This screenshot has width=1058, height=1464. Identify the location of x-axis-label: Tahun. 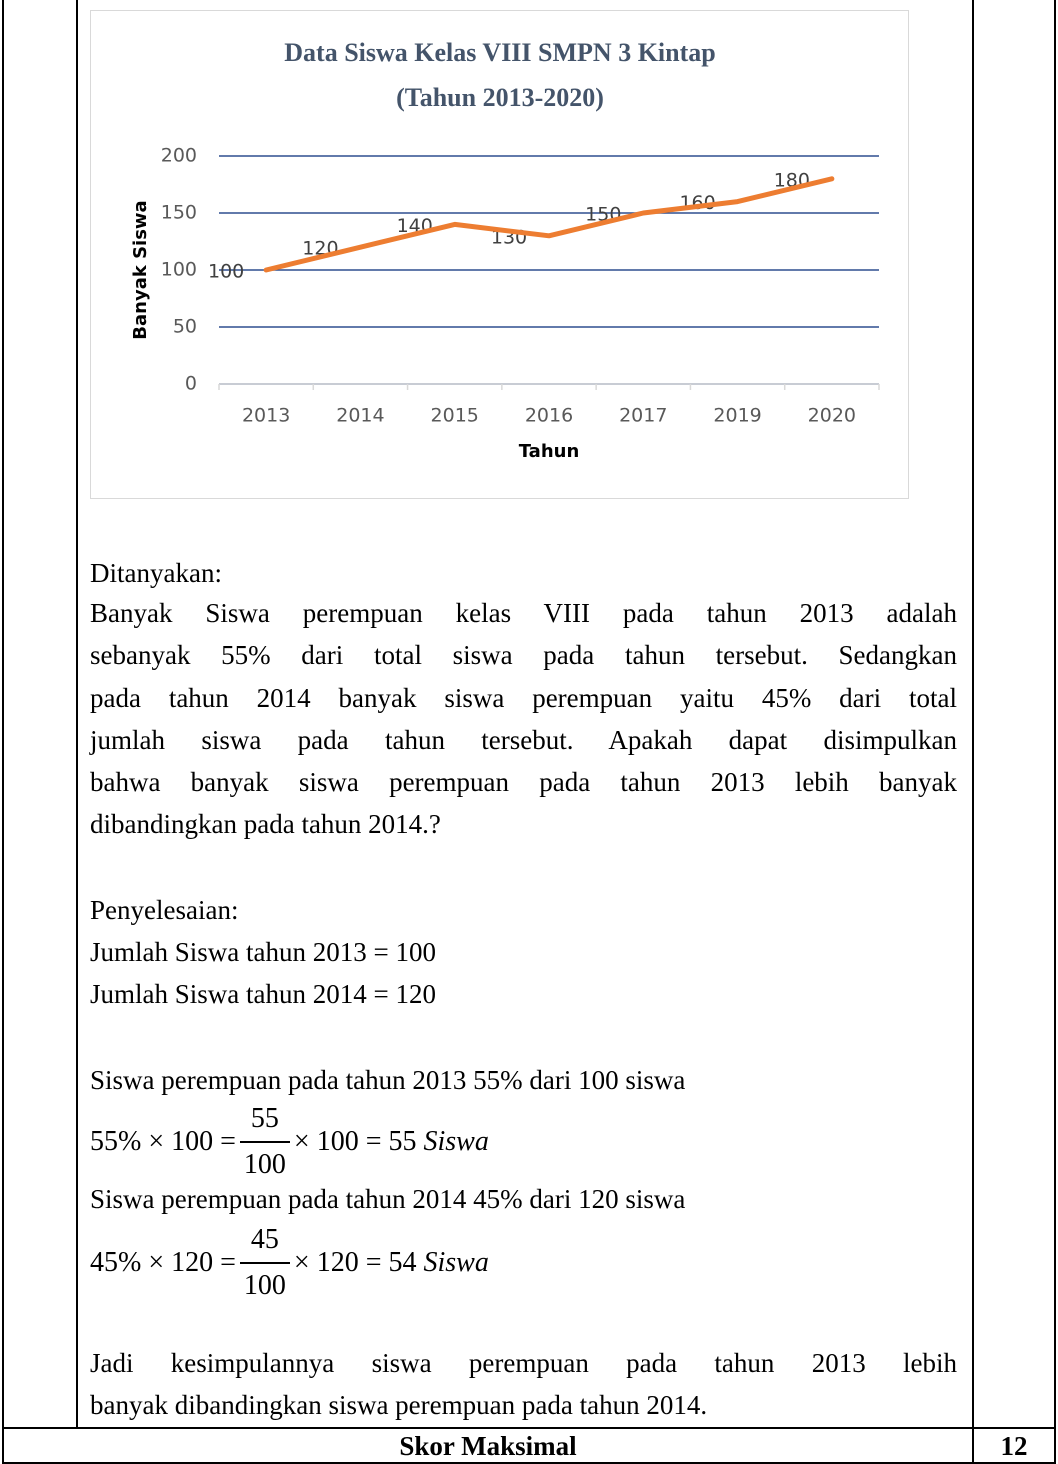
(549, 451).